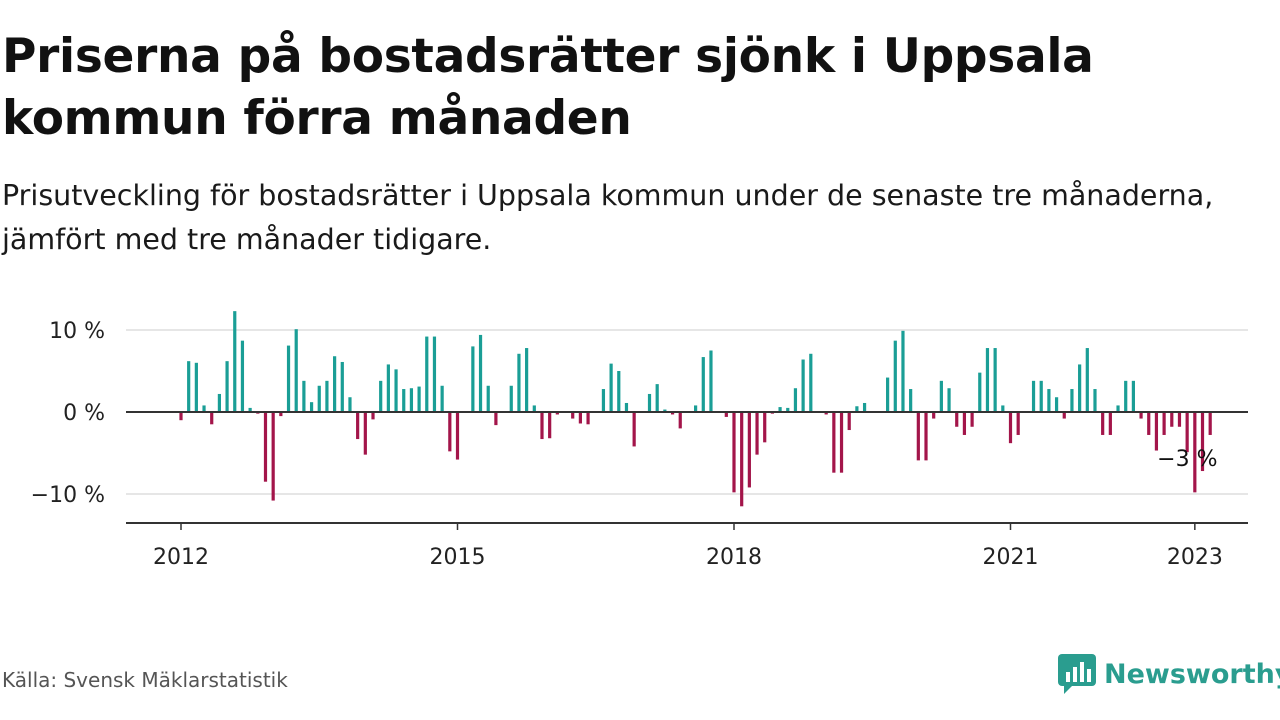 The height and width of the screenshot is (720, 1280). Describe the element at coordinates (734, 557) in the screenshot. I see `x-tick-label: 2018` at that location.